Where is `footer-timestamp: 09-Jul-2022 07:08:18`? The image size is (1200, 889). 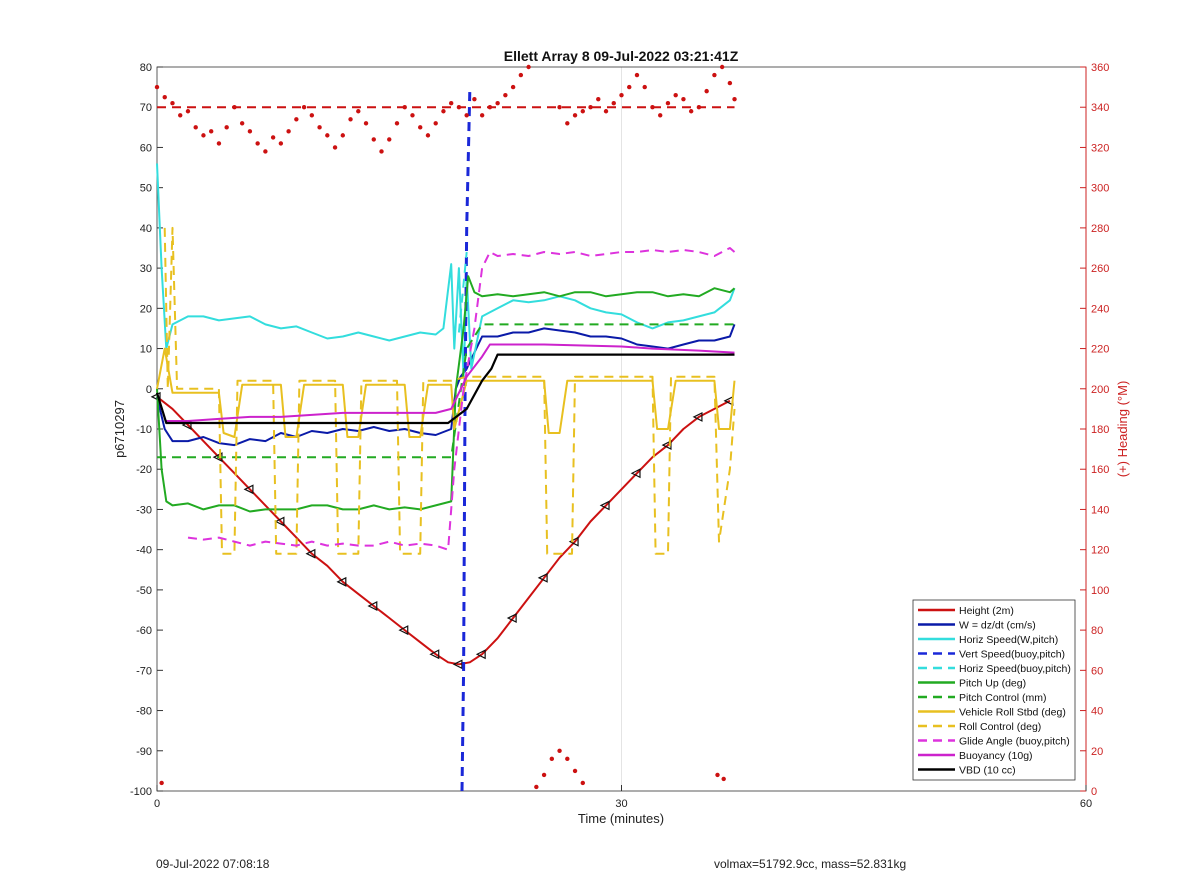 footer-timestamp: 09-Jul-2022 07:08:18 is located at coordinates (213, 864).